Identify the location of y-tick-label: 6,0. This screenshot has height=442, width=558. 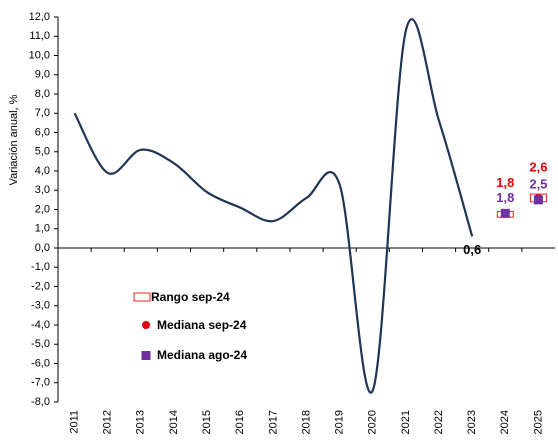
(42, 132).